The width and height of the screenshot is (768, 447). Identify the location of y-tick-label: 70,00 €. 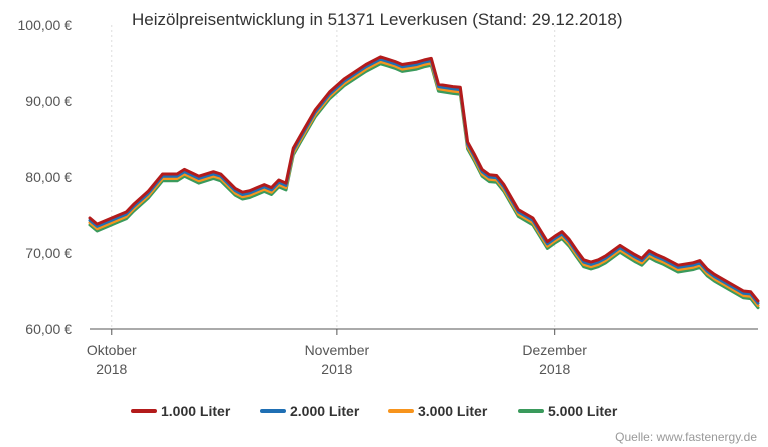
(48, 253).